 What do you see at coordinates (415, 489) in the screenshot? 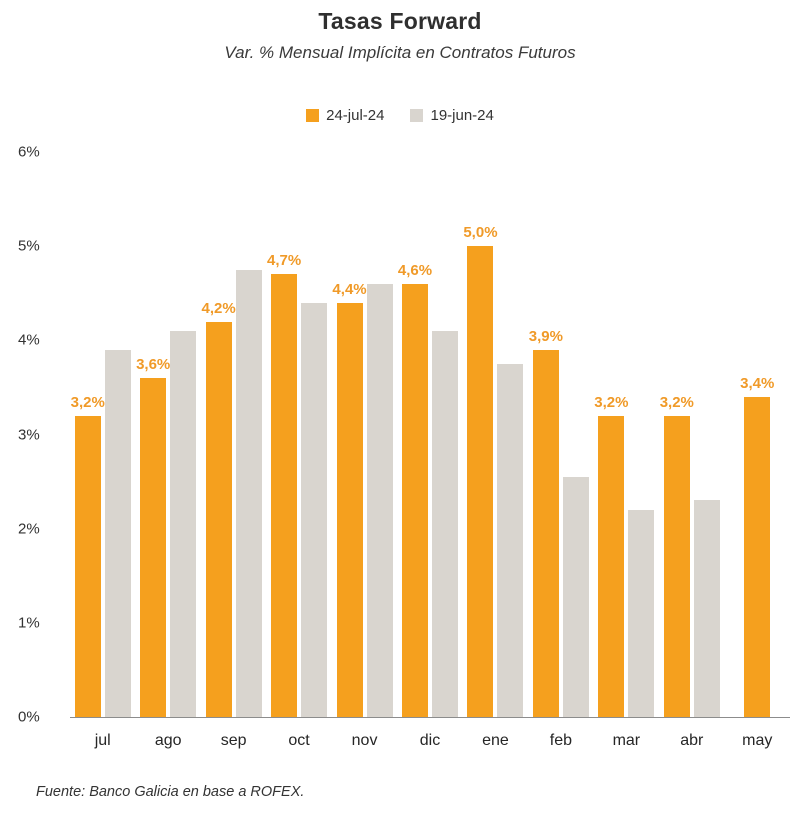
I see `bar-24-jul-24-dic: 4,6%` at bounding box center [415, 489].